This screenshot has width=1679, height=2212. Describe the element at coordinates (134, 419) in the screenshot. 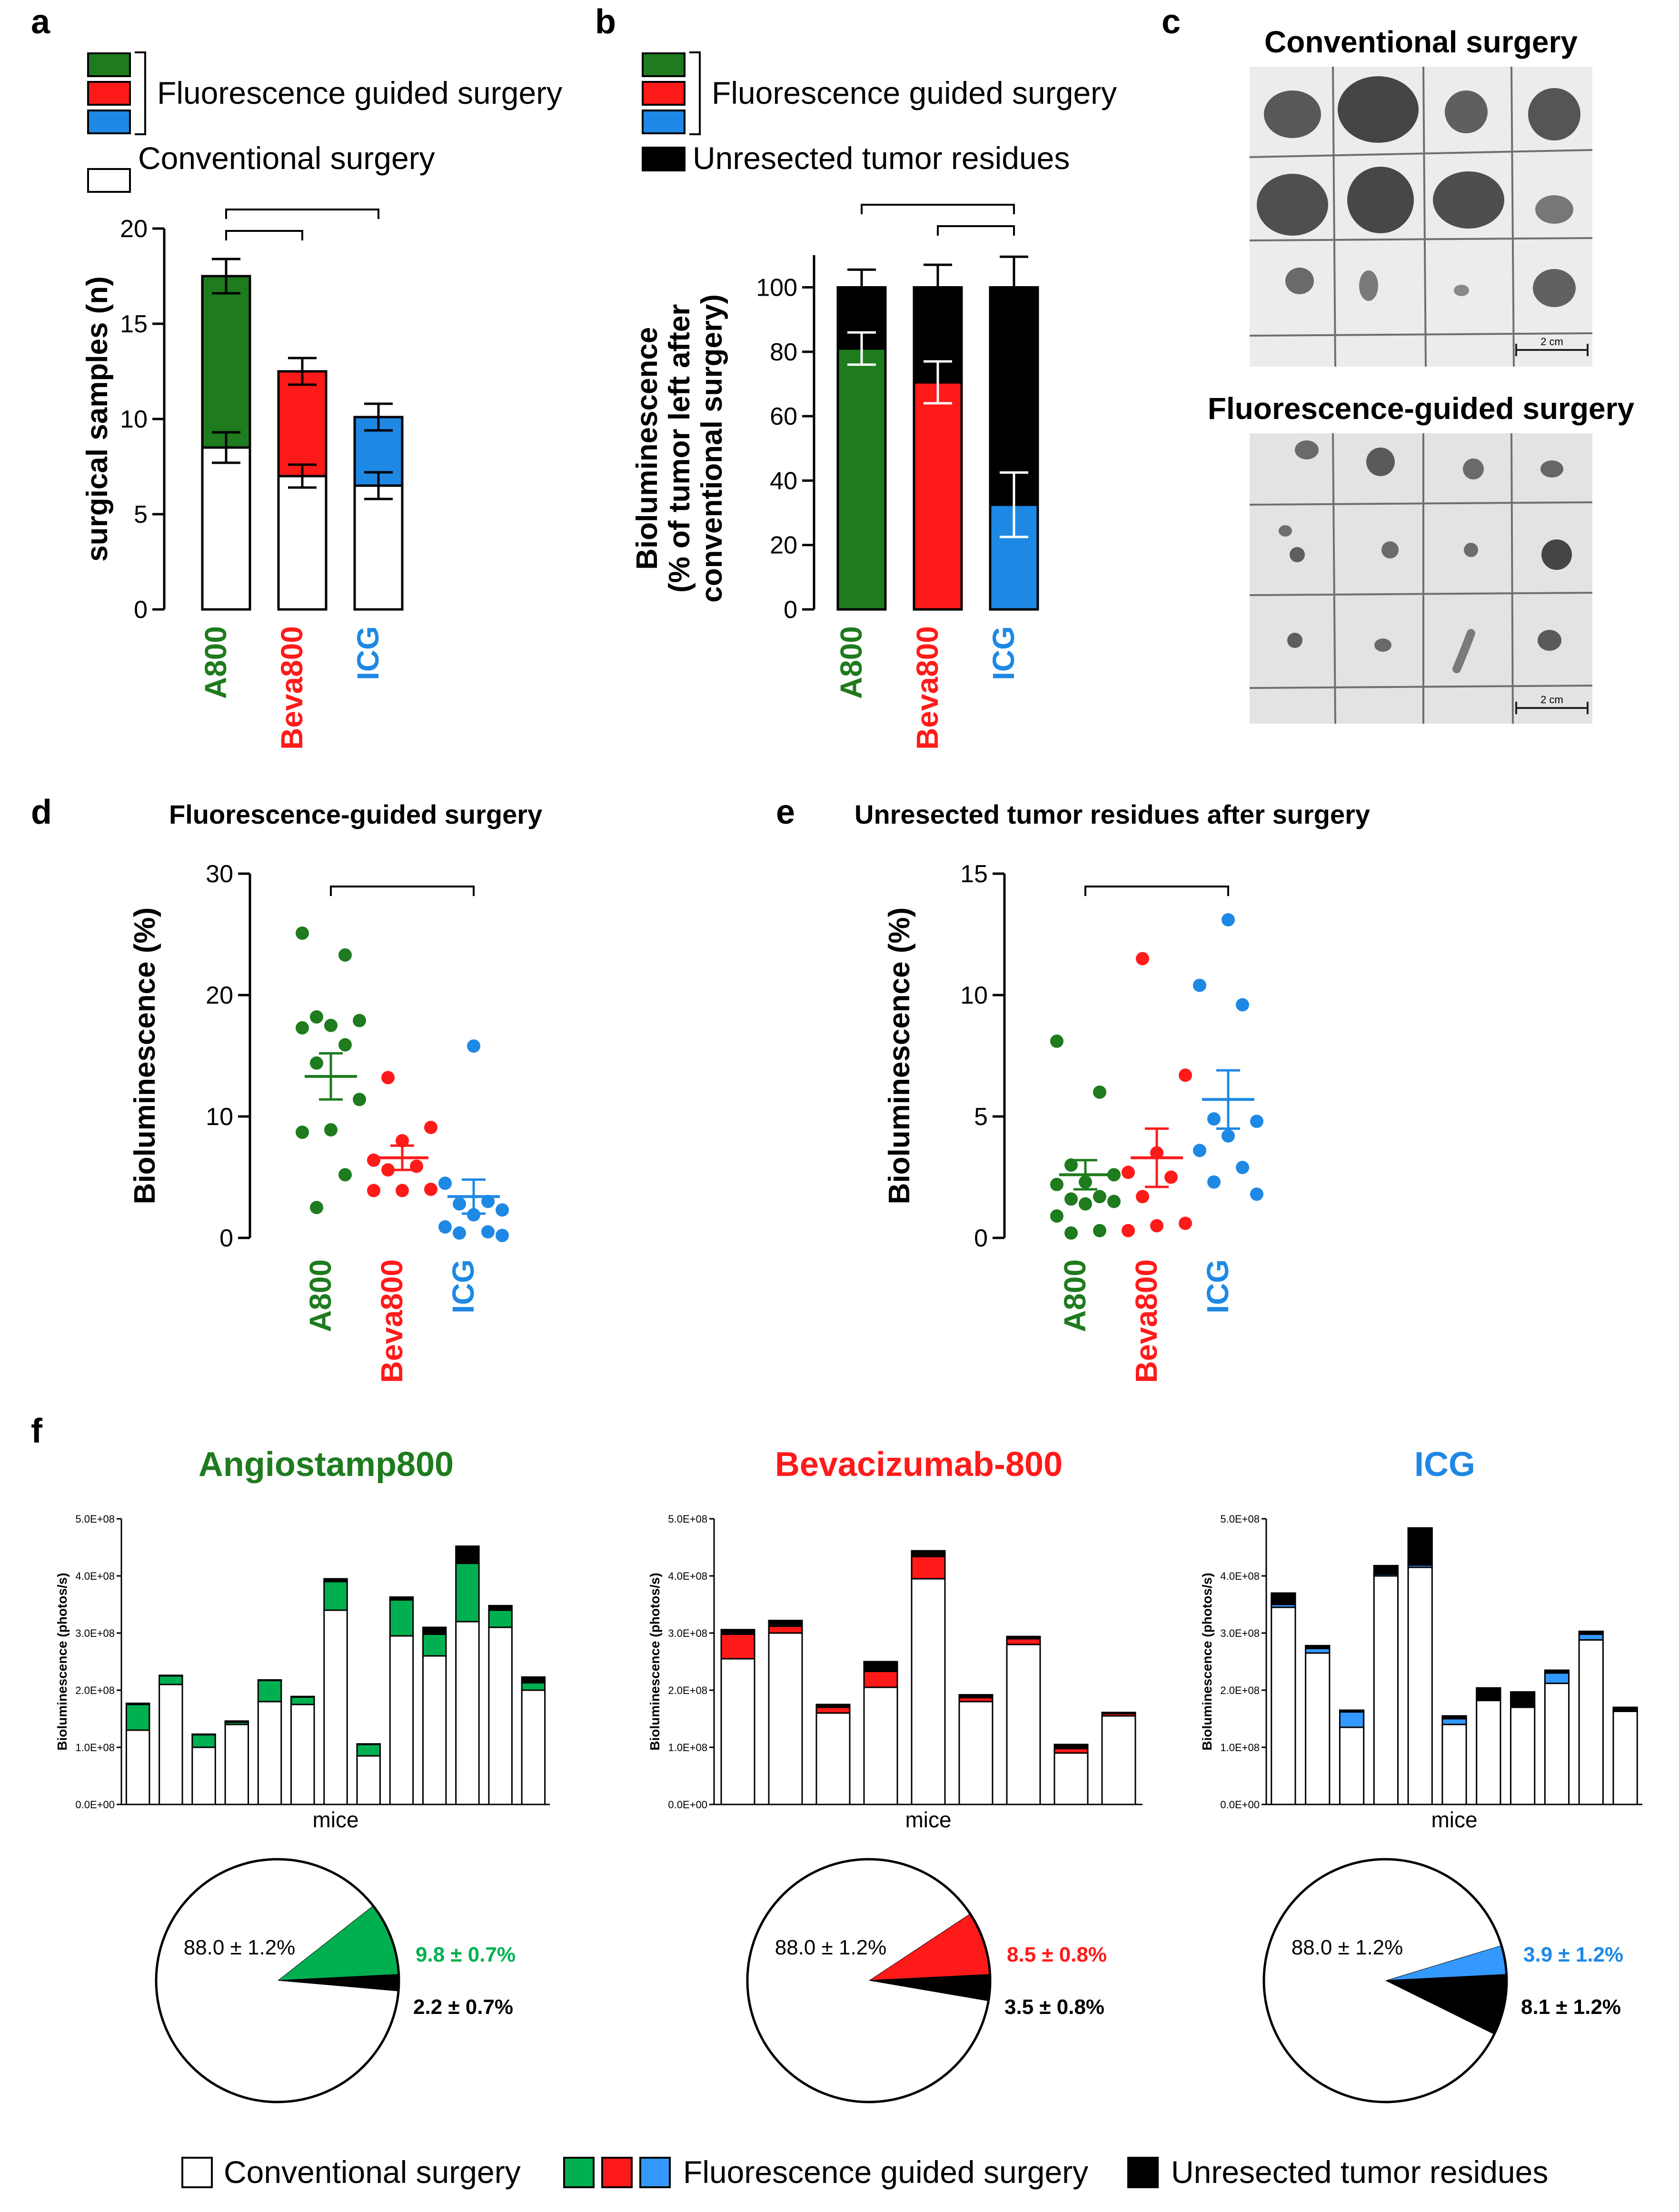

I see `y-tick-label: 10` at that location.